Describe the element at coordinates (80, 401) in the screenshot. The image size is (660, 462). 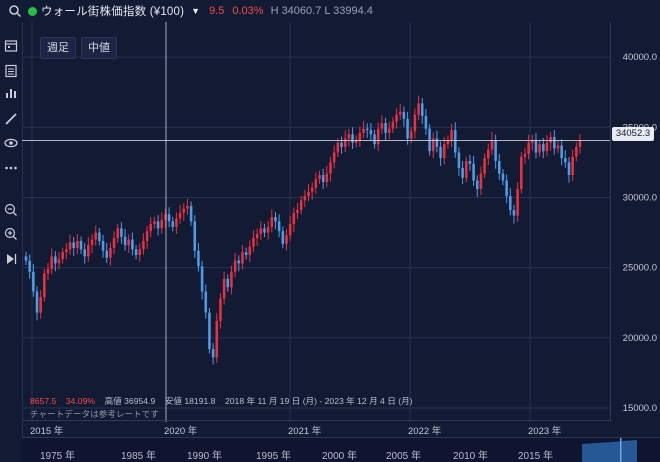
I see `stat-pct: 34.09%` at that location.